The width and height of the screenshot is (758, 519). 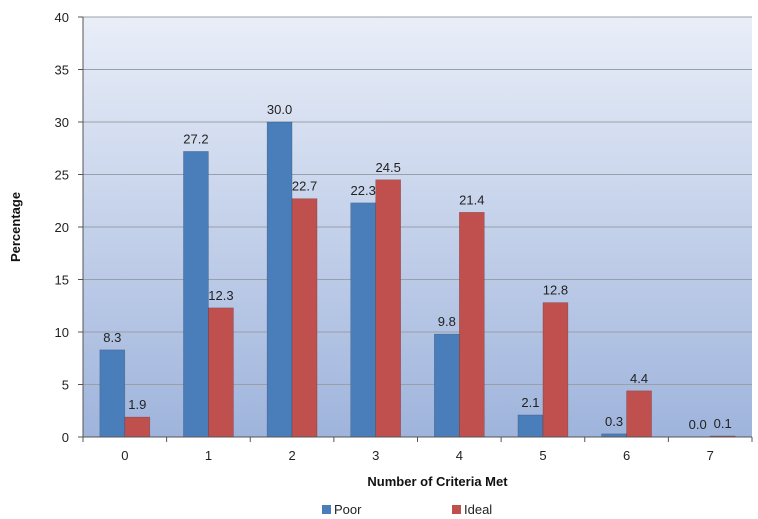 What do you see at coordinates (65, 385) in the screenshot?
I see `y-tick-label: 5` at bounding box center [65, 385].